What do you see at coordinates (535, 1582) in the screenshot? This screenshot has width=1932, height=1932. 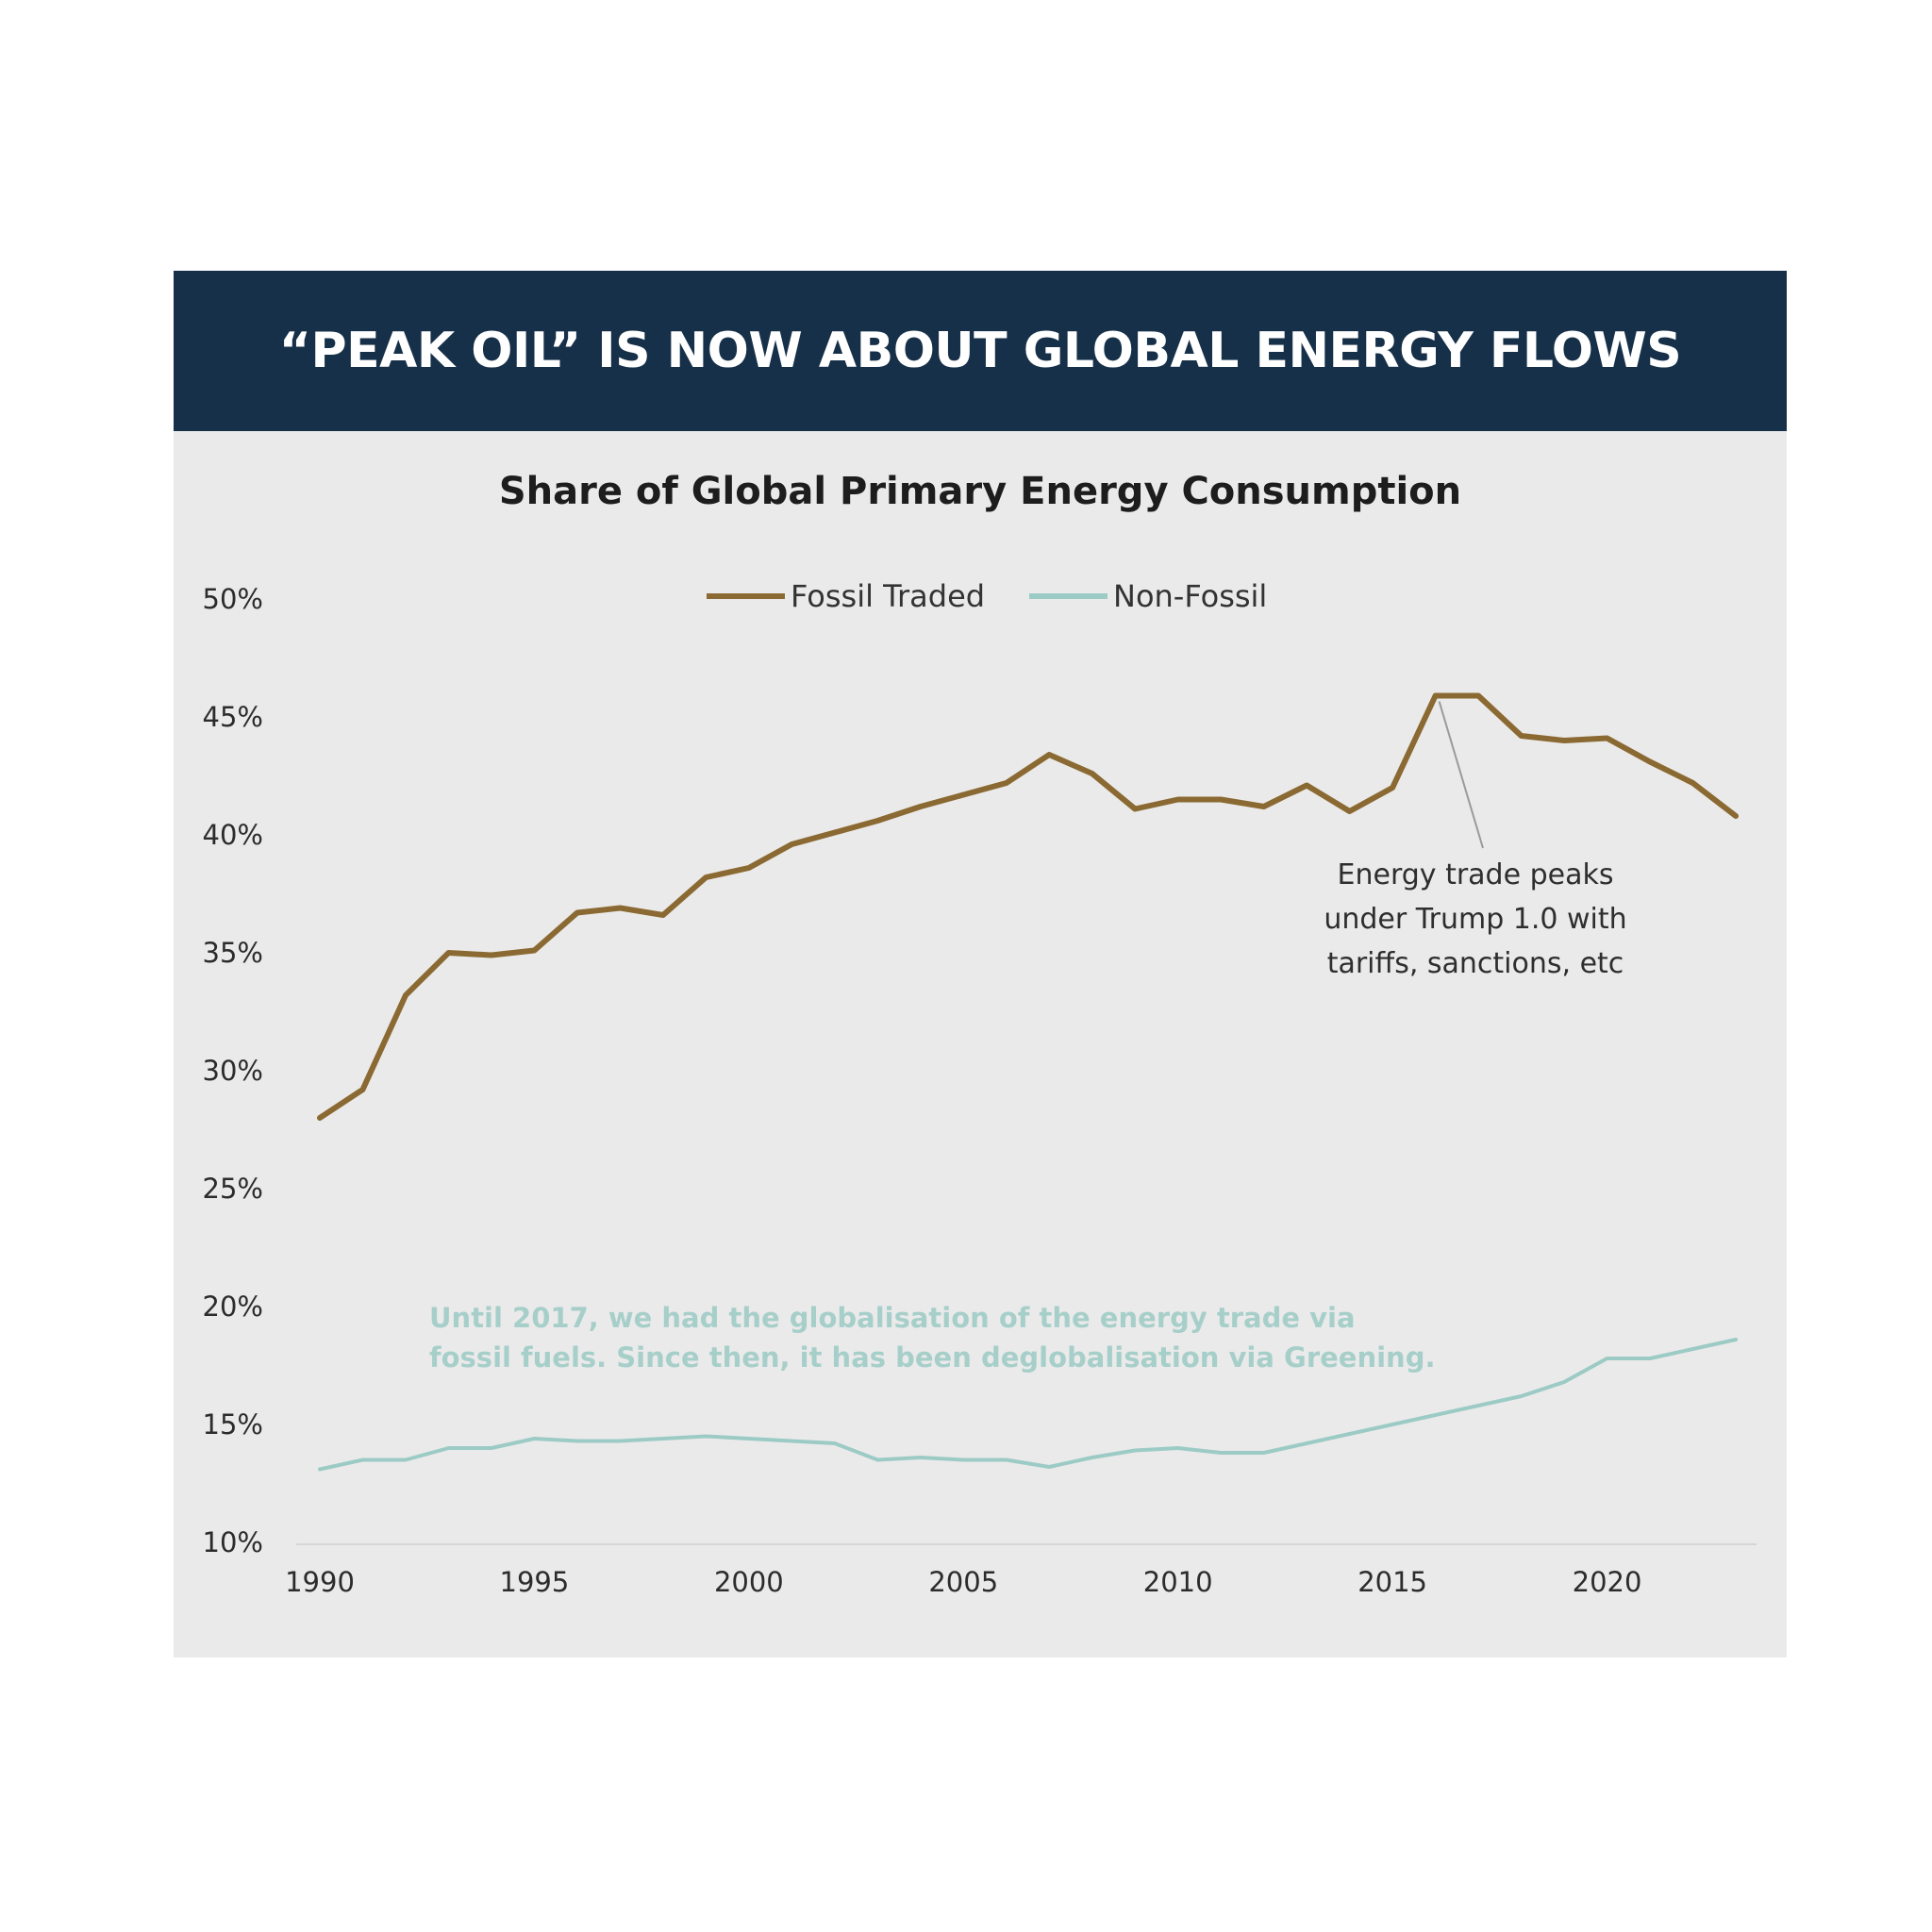 I see `x-tick-label: 1995` at bounding box center [535, 1582].